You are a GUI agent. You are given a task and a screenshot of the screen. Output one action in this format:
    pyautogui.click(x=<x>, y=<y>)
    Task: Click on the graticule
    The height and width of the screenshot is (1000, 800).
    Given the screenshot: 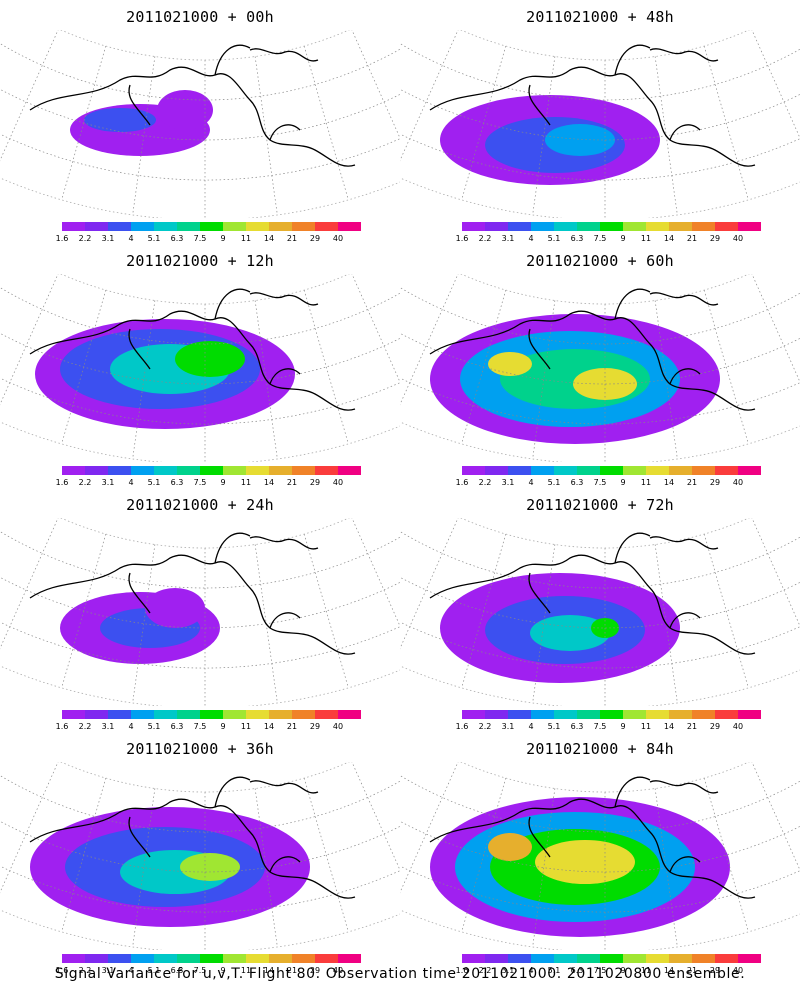 What is the action you would take?
    pyautogui.click(x=200, y=612)
    